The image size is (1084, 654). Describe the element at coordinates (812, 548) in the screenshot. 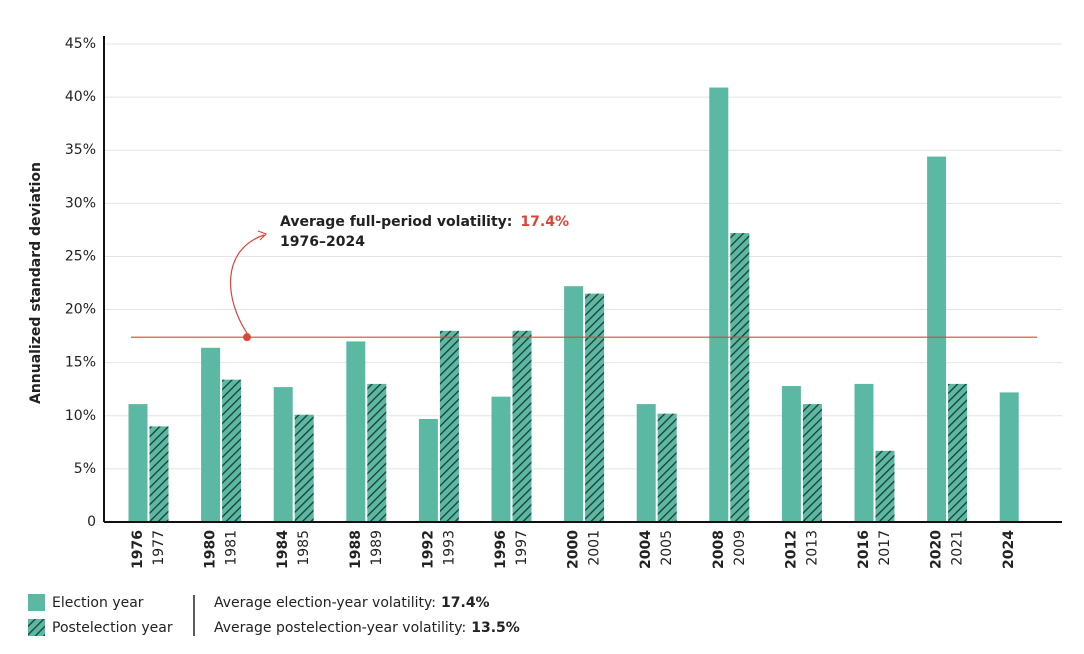

I see `x-tick-label: 2013` at that location.